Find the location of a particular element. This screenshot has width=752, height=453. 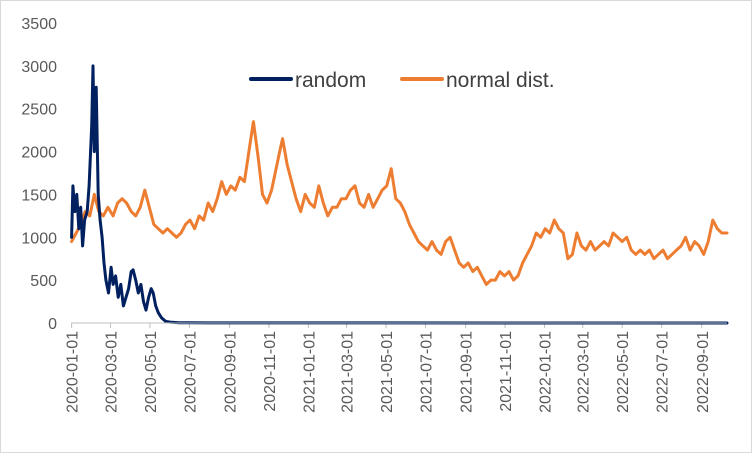

y-tick-label: 0 is located at coordinates (52, 324).